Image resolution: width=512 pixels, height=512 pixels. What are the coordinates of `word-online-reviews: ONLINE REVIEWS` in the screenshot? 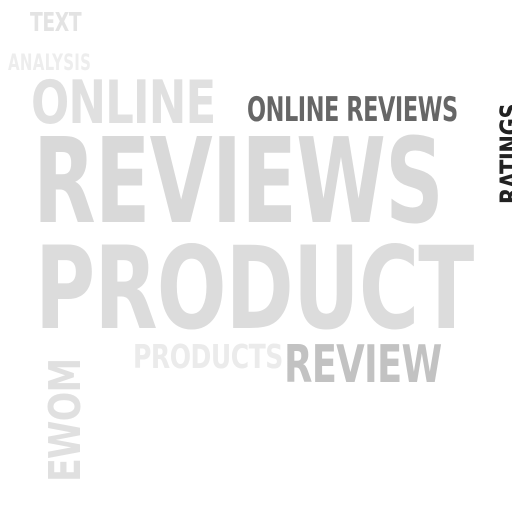 It's located at (352, 110).